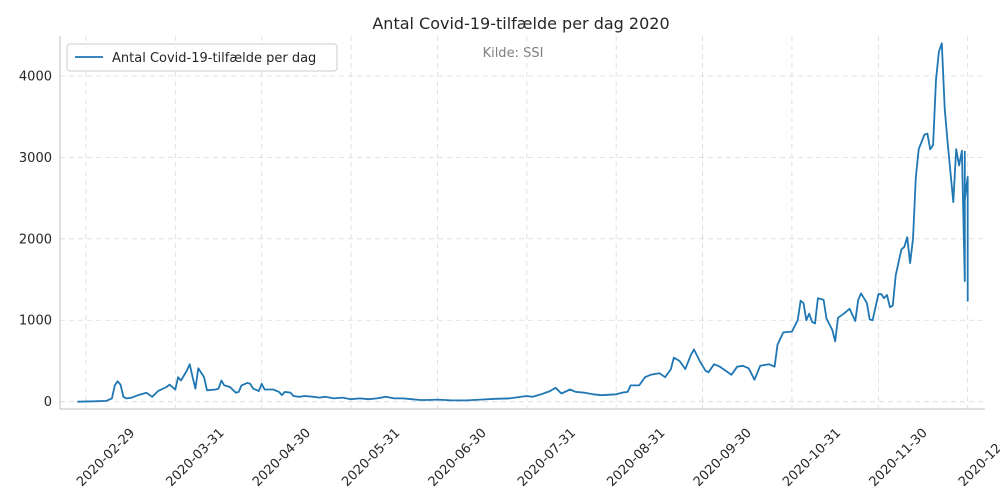 The image size is (1000, 500). Describe the element at coordinates (371, 458) in the screenshot. I see `x-tick-label: 2020-05-31` at that location.